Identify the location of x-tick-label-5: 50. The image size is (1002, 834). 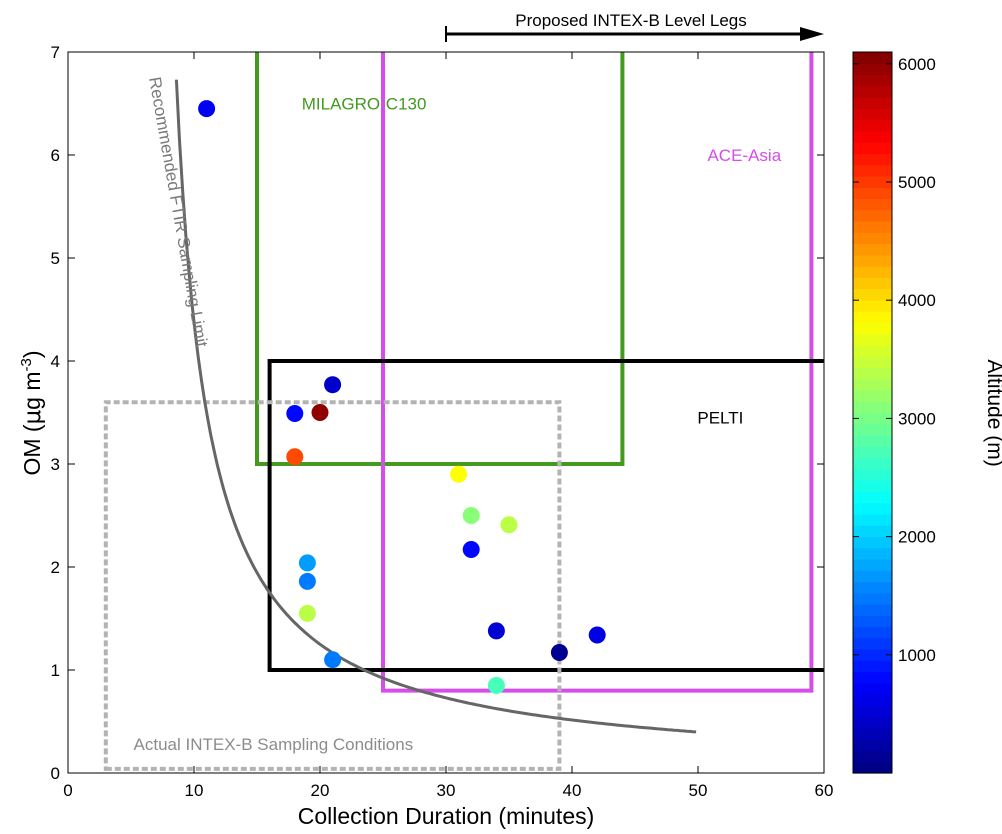
(698, 790).